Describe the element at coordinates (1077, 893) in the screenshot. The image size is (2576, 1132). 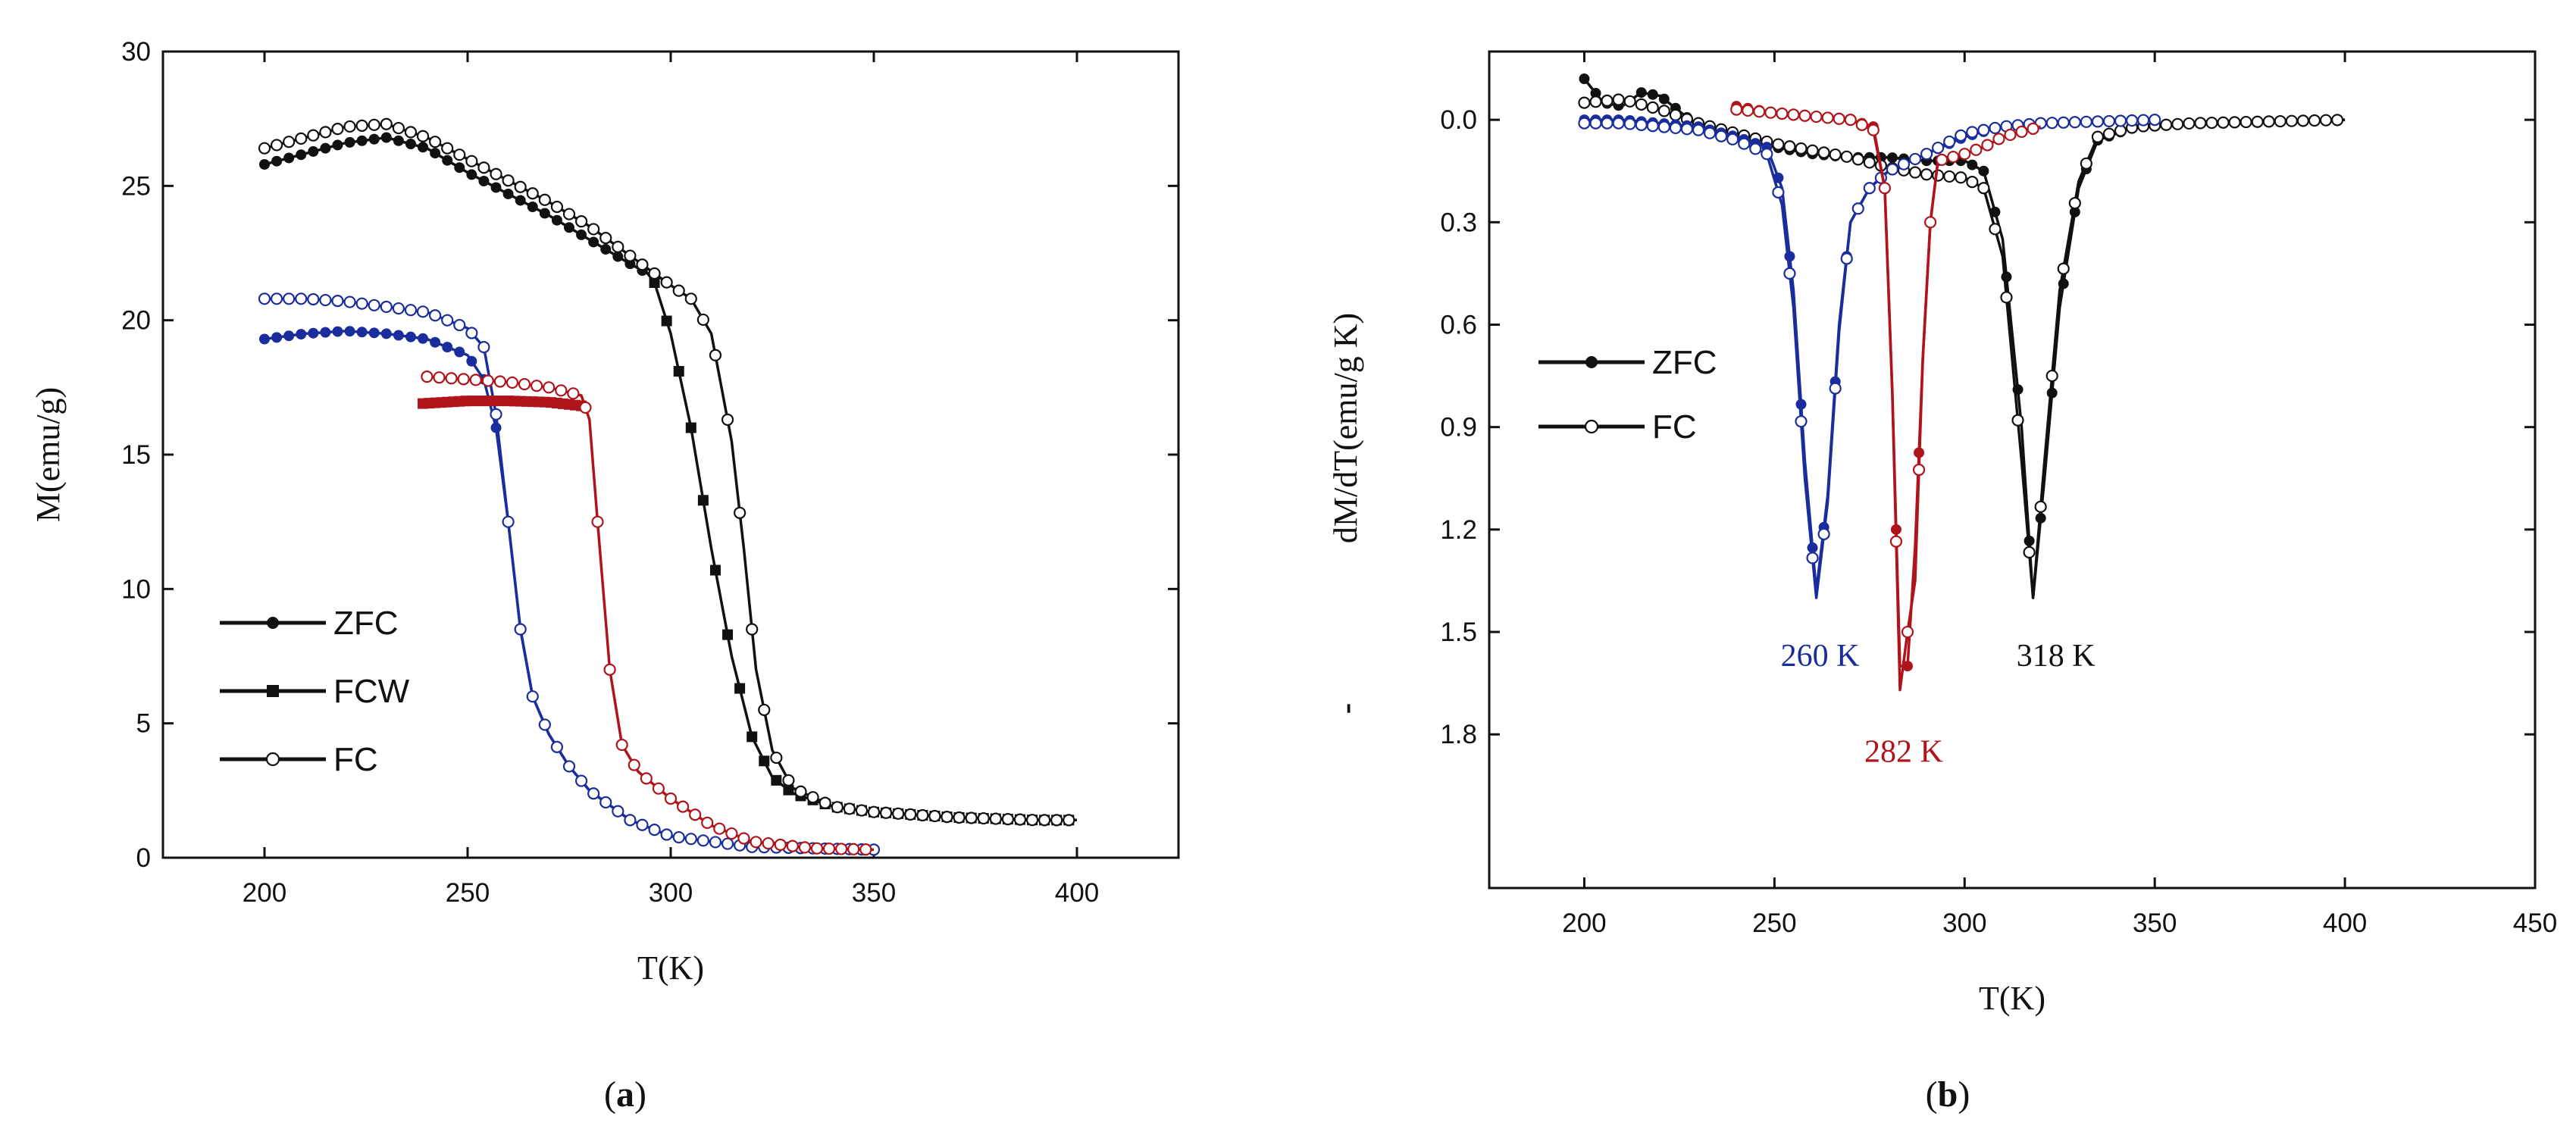
I see `x-tick-label: 400` at that location.